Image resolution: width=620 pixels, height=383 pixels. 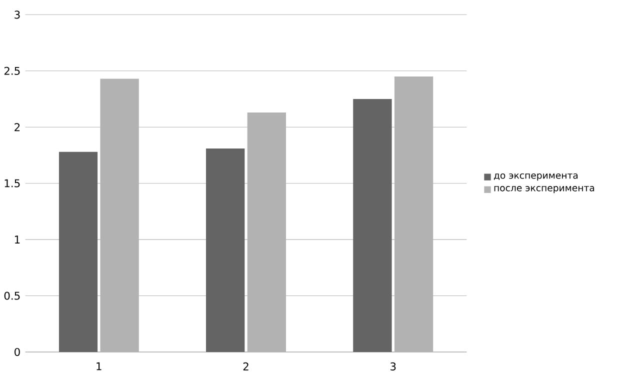 What do you see at coordinates (17, 14) in the screenshot?
I see `y-tick-label: 3` at bounding box center [17, 14].